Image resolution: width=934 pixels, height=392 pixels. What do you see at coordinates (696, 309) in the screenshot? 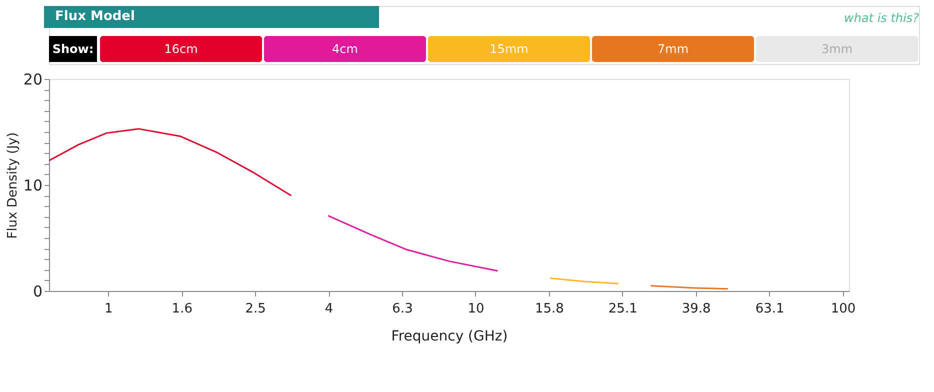
I see `x-tick-label: 39.8` at bounding box center [696, 309].